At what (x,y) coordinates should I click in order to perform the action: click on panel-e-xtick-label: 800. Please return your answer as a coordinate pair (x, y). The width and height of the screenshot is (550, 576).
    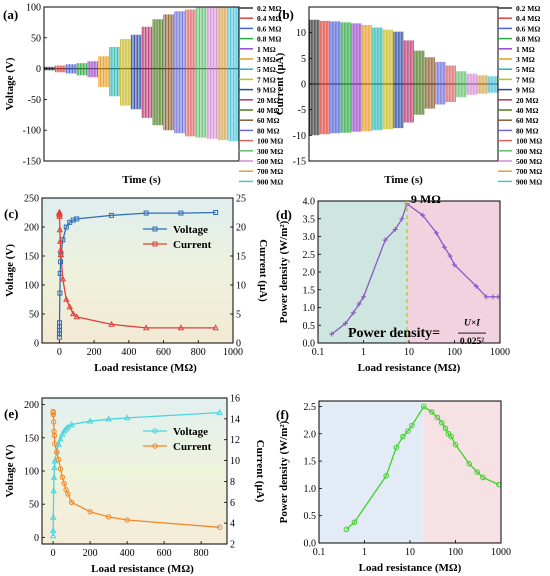
    Looking at the image, I should click on (201, 553).